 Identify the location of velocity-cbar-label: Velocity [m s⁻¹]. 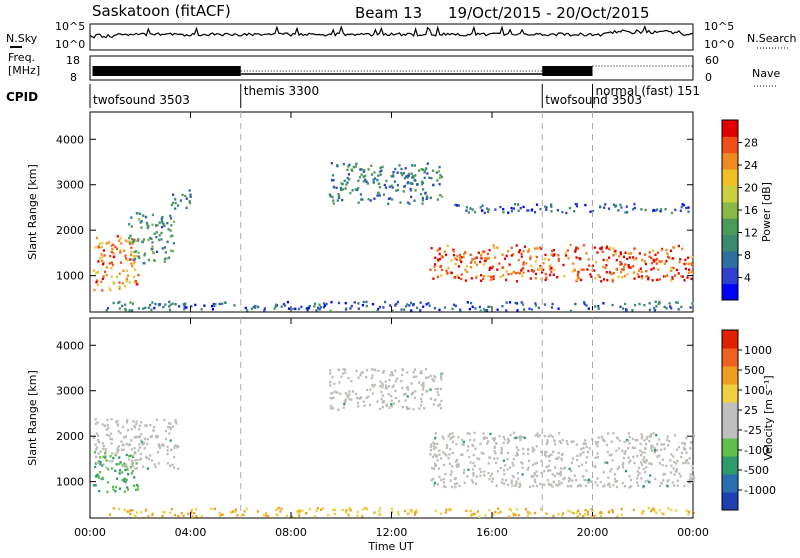
(768, 417).